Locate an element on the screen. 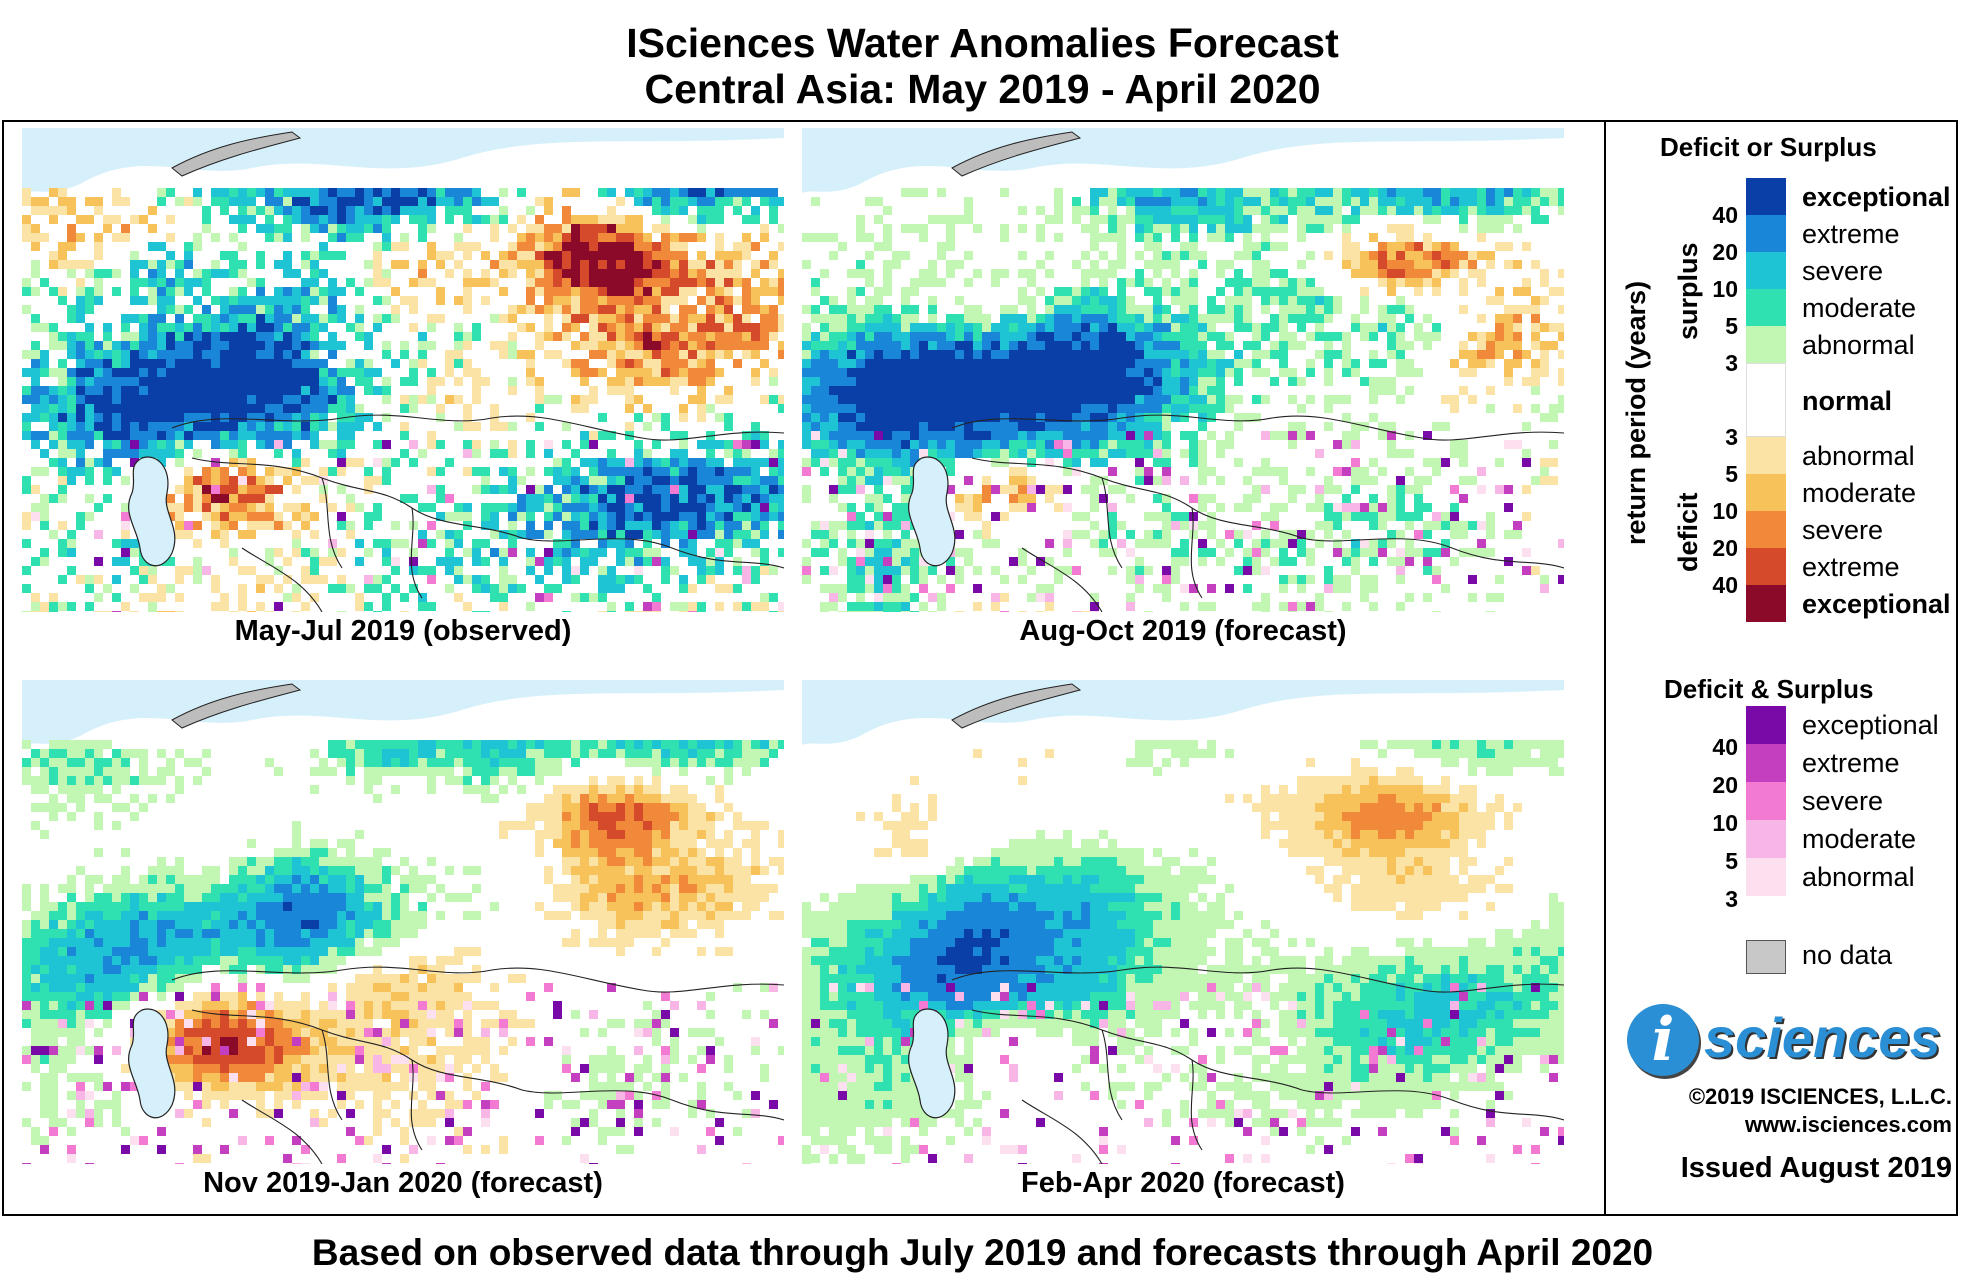 This screenshot has width=1965, height=1280. legend-deficit-tick: 20 is located at coordinates (1725, 548).